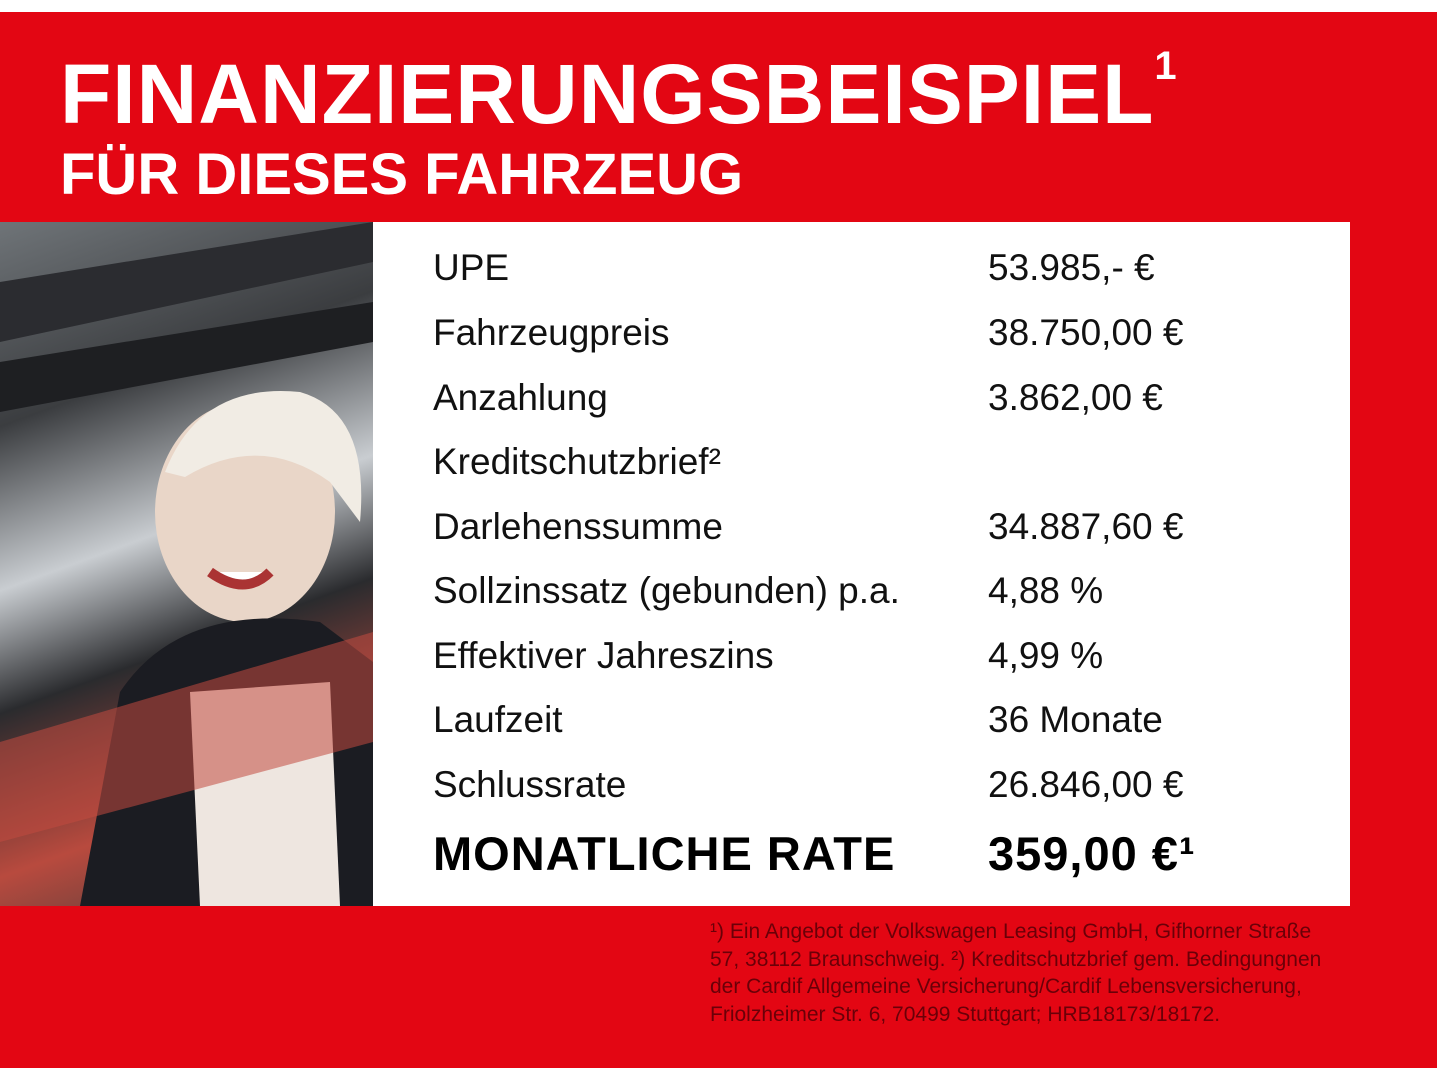 The height and width of the screenshot is (1080, 1440). Describe the element at coordinates (883, 407) in the screenshot. I see `table-row: Anzahlung 3.862,00 €` at that location.